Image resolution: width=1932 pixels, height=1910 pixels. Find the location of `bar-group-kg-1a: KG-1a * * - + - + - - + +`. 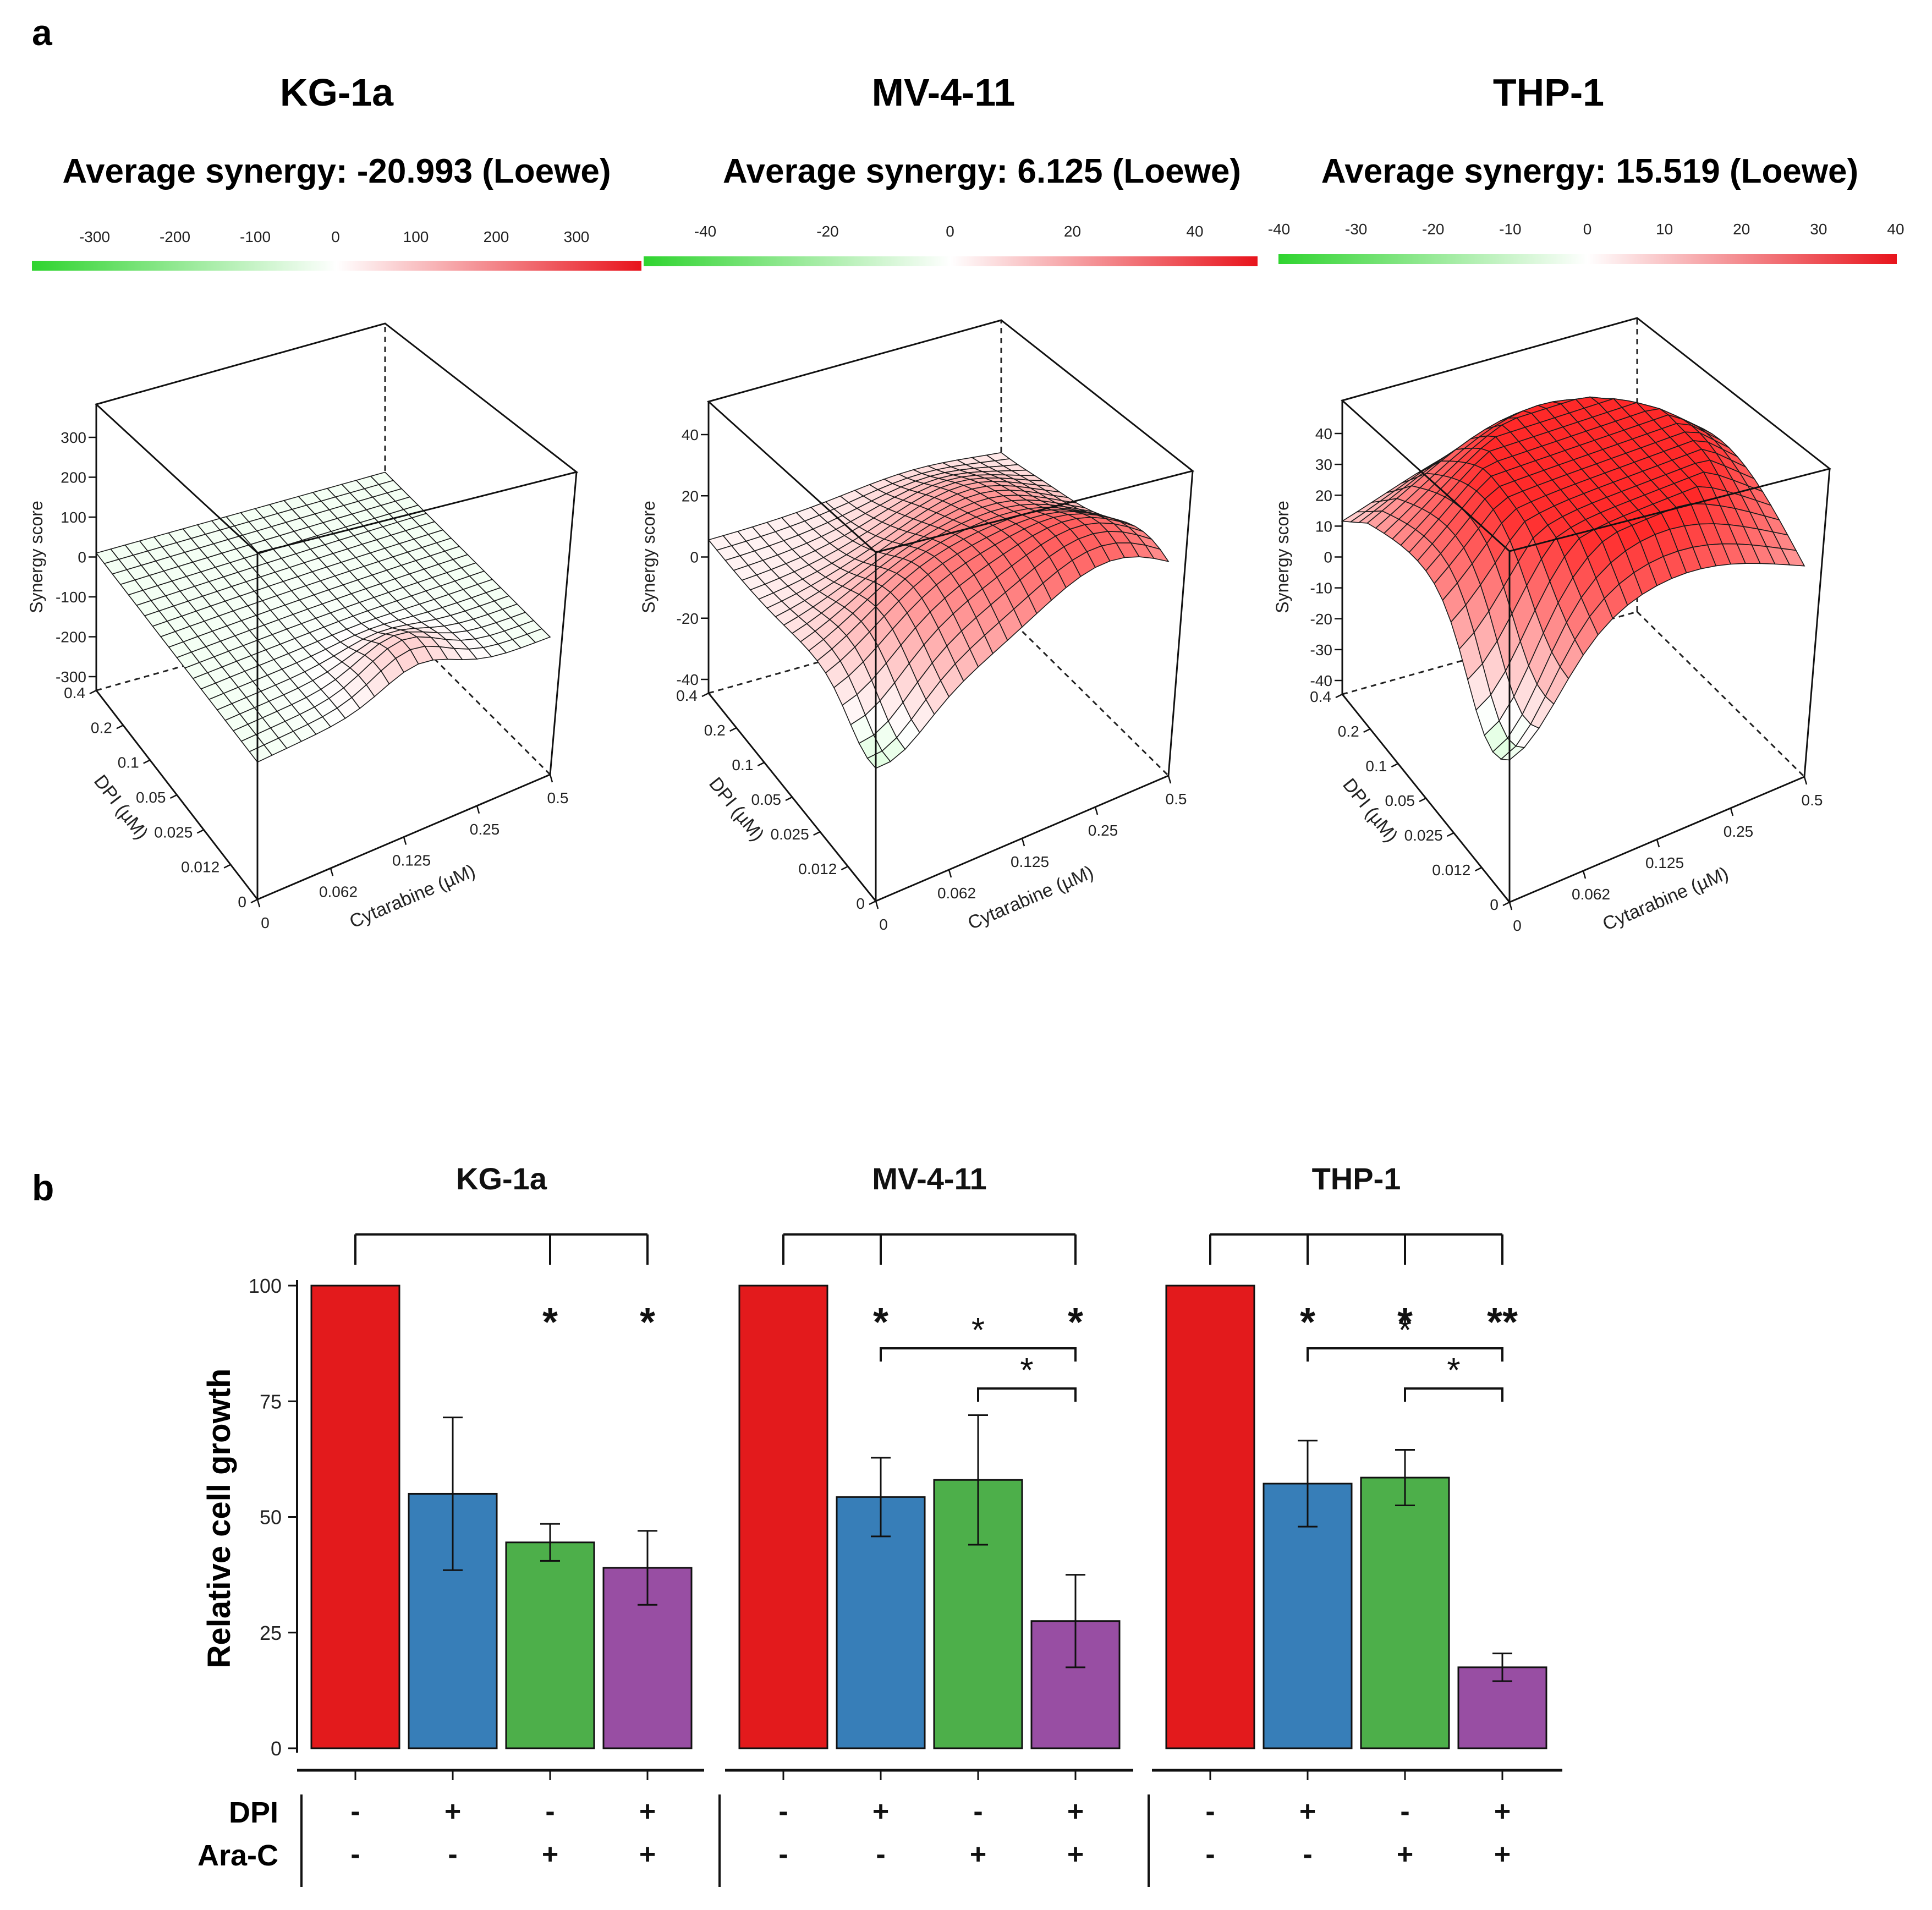

bar-group-kg-1a: KG-1a * * - + - + - - + + is located at coordinates (500, 1524).